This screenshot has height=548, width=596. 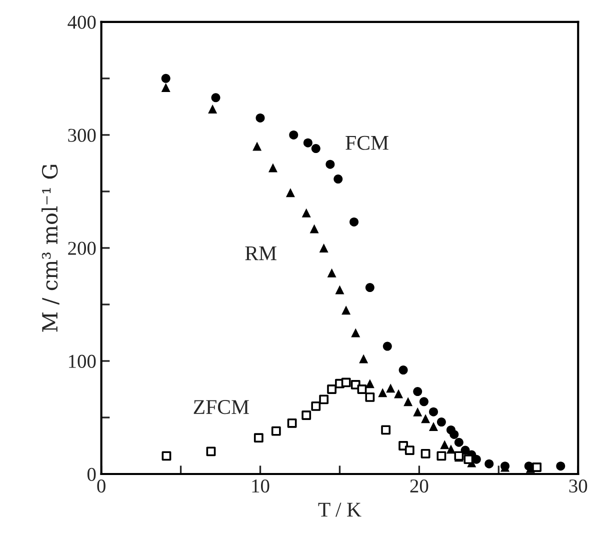 What do you see at coordinates (367, 143) in the screenshot?
I see `series-label: FCM` at bounding box center [367, 143].